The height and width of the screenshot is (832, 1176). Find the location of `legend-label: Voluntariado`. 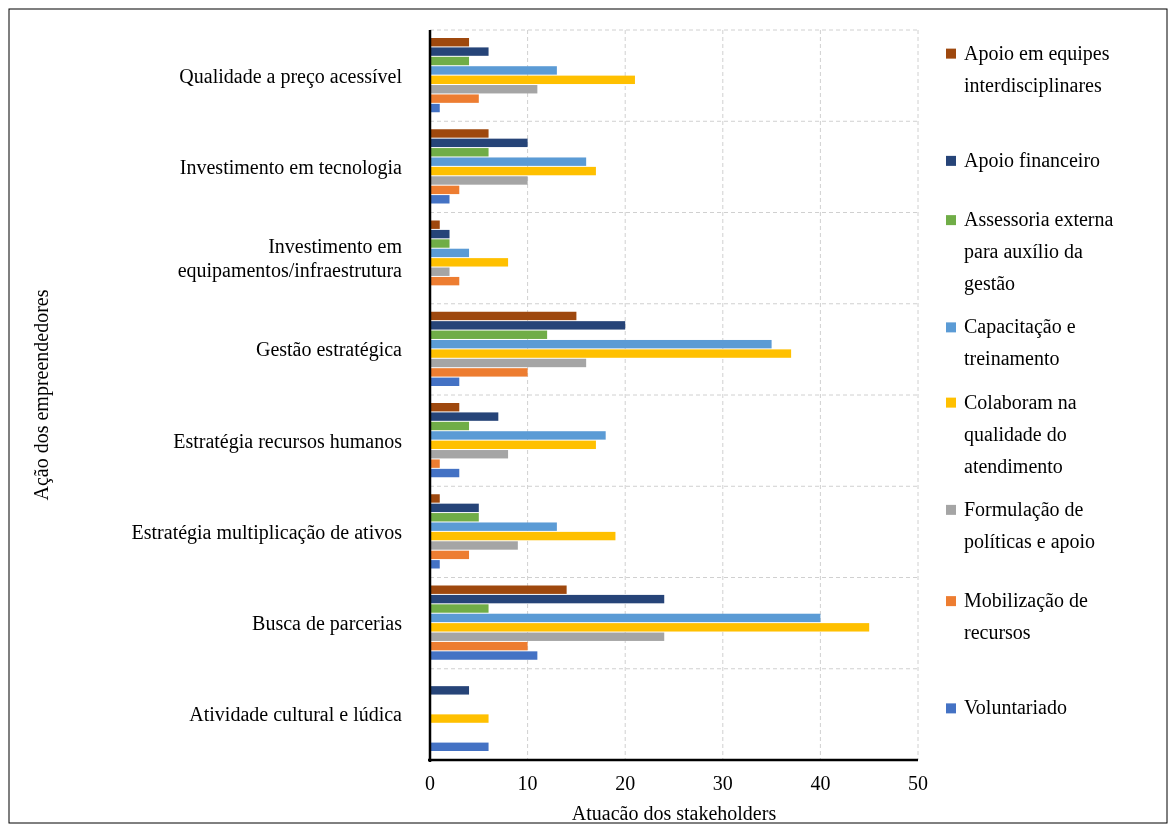

legend-label: Voluntariado is located at coordinates (1015, 707).